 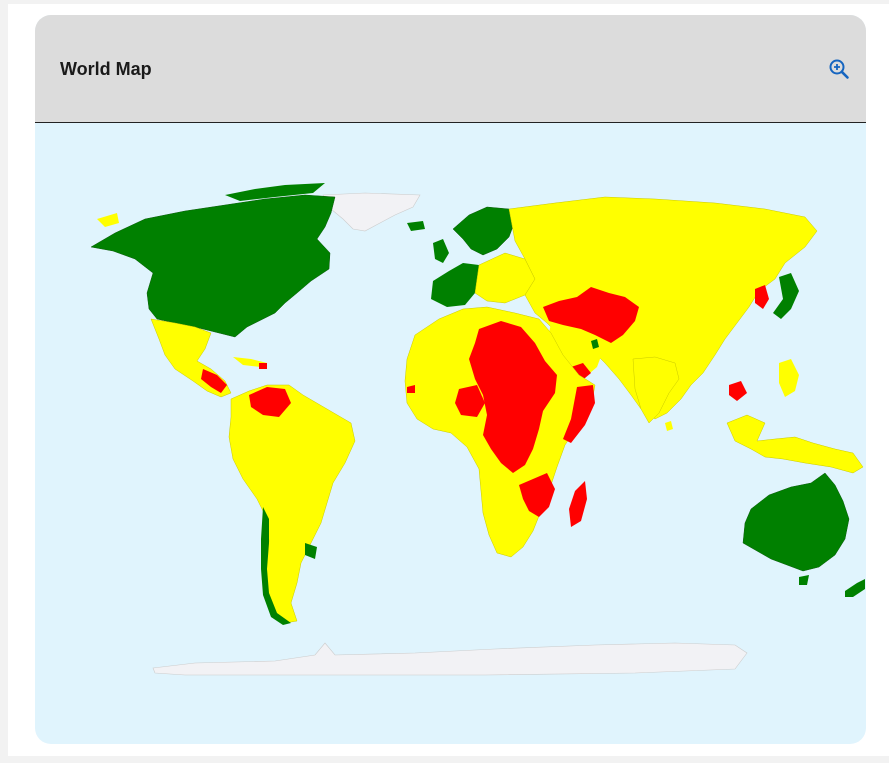 What do you see at coordinates (738, 391) in the screenshot?
I see `region-cambodia-red` at bounding box center [738, 391].